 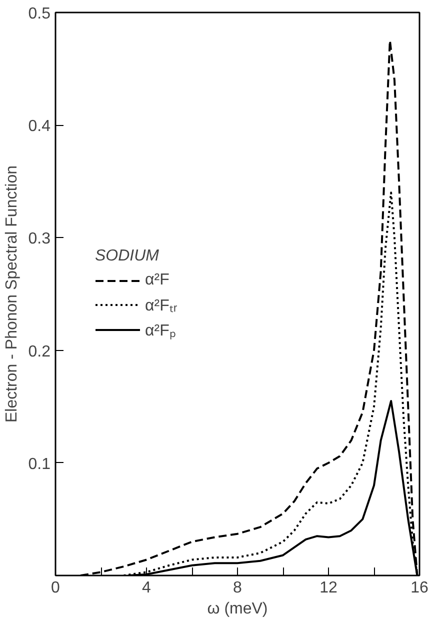 I want to click on y-tick-label: 0.5, so click(x=39, y=14).